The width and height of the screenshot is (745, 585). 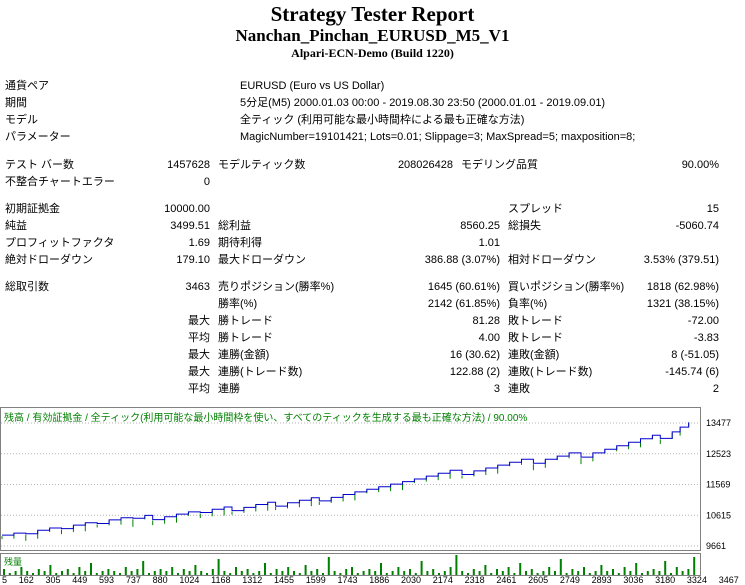 What do you see at coordinates (535, 209) in the screenshot?
I see `stat-label: スプレッド` at bounding box center [535, 209].